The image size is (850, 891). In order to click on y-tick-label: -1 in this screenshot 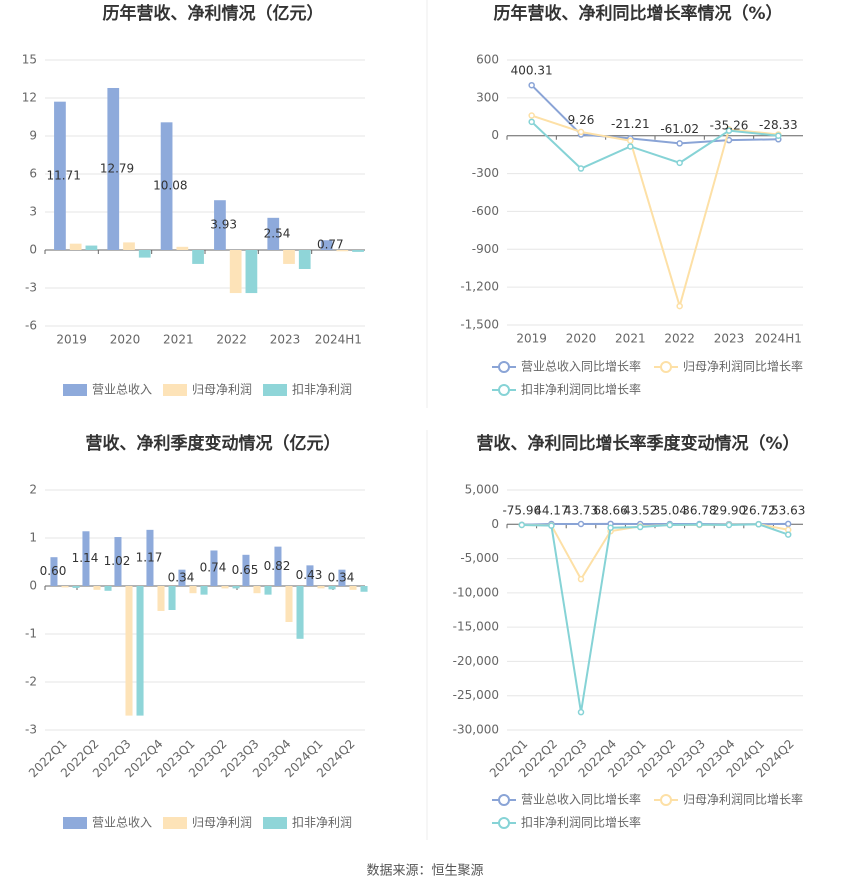, I will do `click(31, 634)`.